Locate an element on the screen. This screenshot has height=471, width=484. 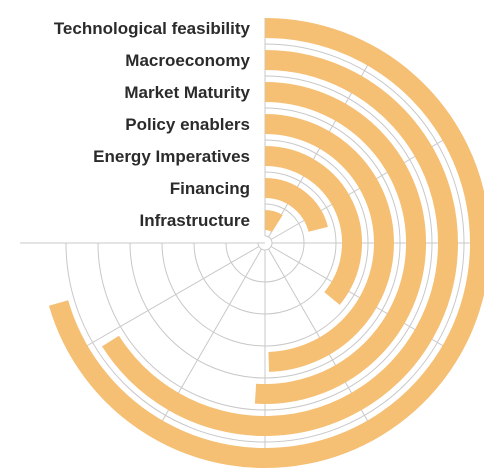
label-market-maturity: Market Maturity is located at coordinates (187, 92).